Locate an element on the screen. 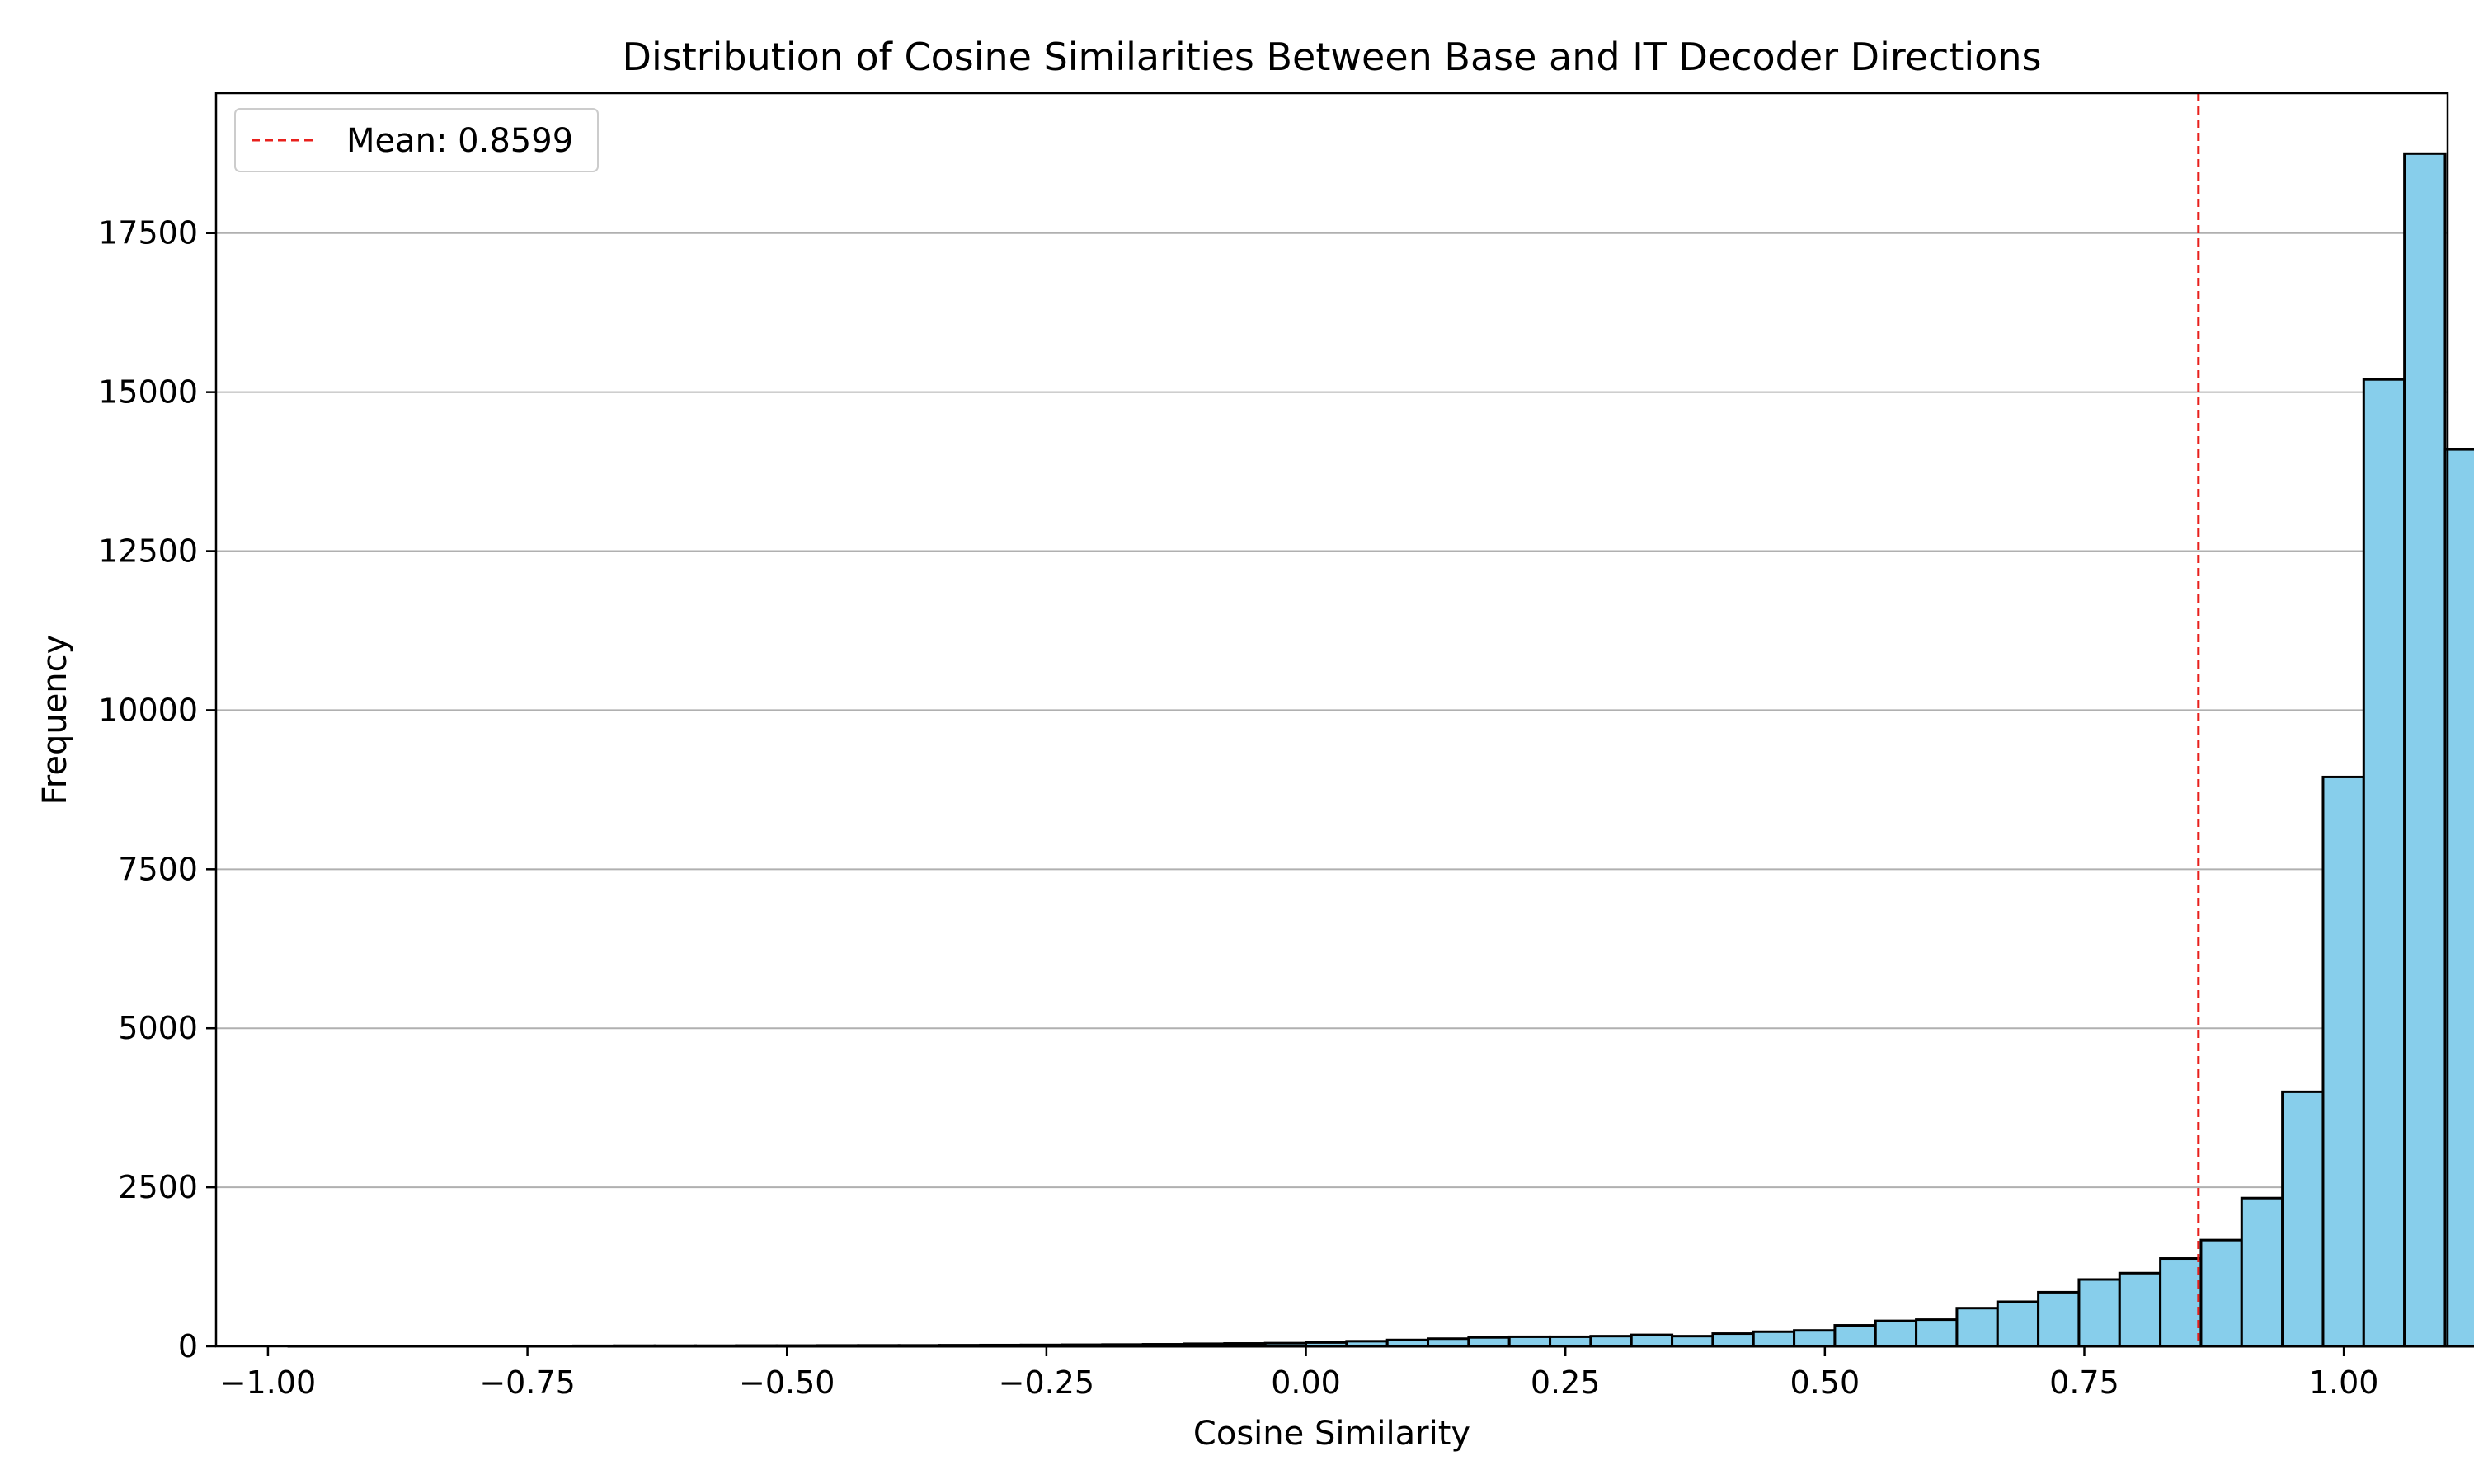 This screenshot has height=1484, width=2474. x-tick-label: 0.00 is located at coordinates (1306, 1382).